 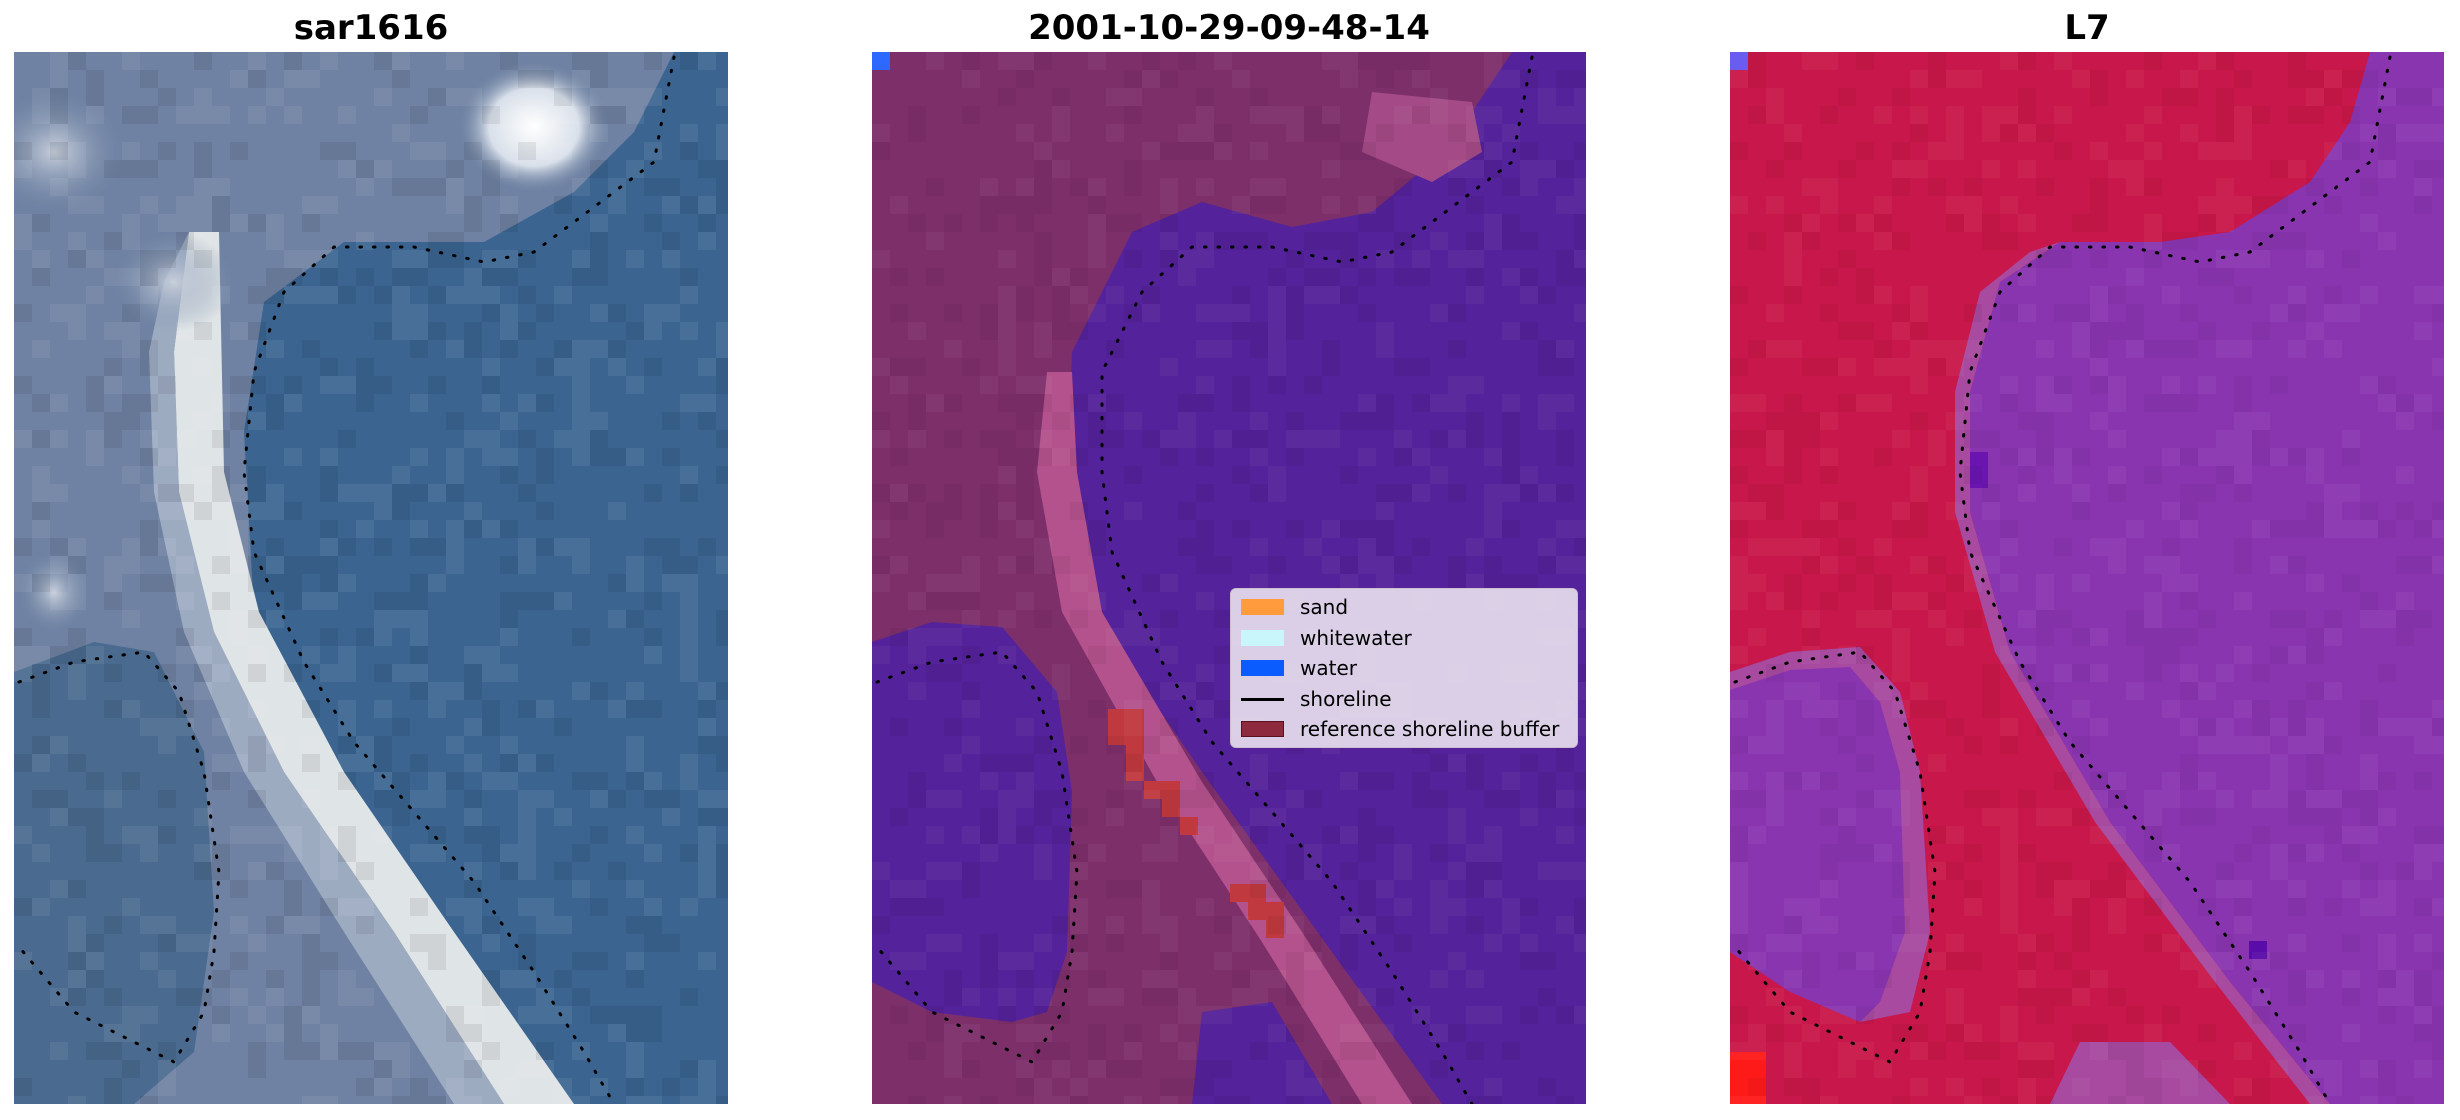 I want to click on panel-title-sar1616: sar1616, so click(x=371, y=28).